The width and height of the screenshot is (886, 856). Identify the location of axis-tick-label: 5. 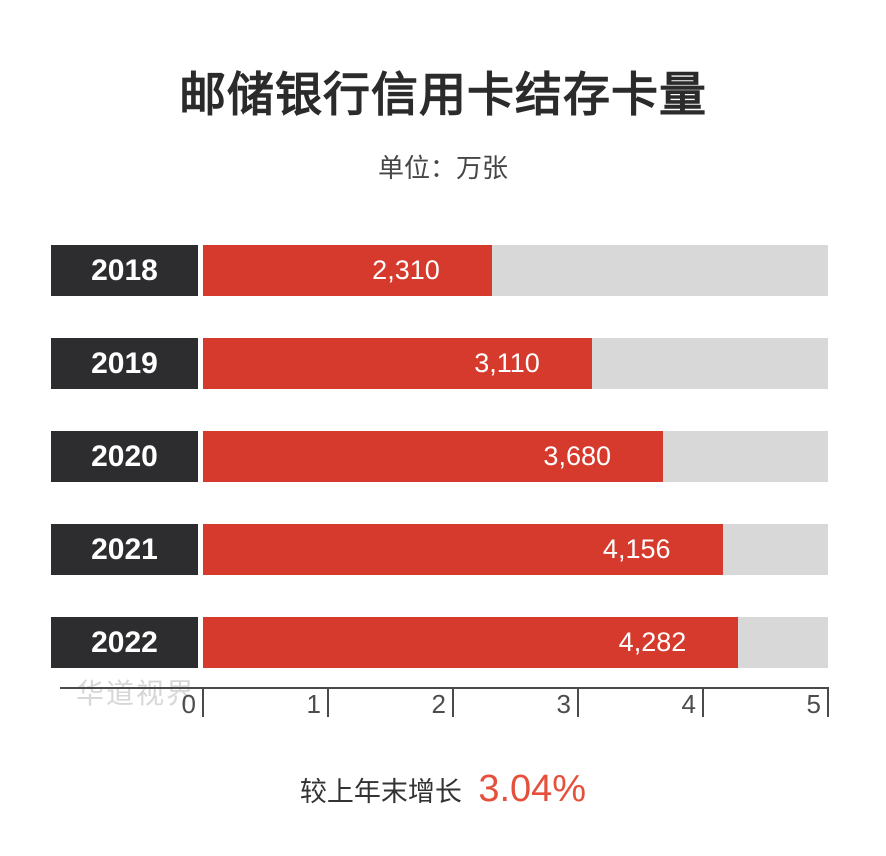
(813, 704).